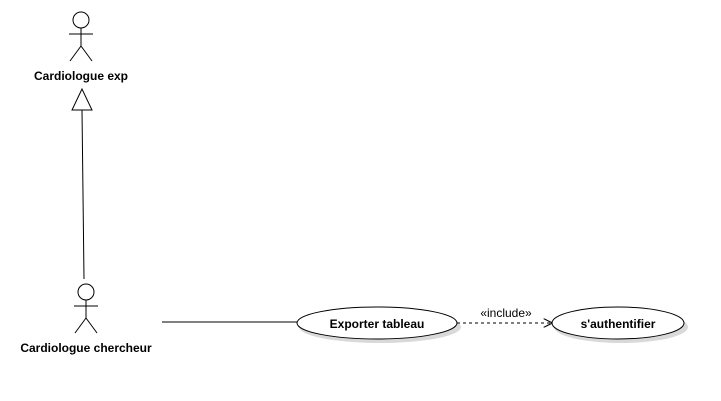  What do you see at coordinates (83, 194) in the screenshot?
I see `generalization-line` at bounding box center [83, 194].